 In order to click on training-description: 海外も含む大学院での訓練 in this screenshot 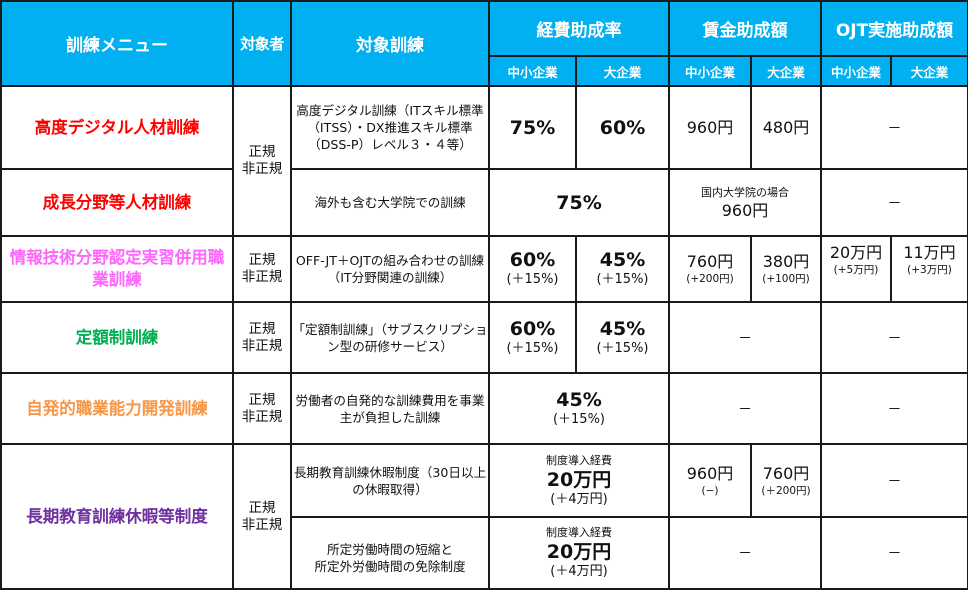, I will do `click(390, 202)`.